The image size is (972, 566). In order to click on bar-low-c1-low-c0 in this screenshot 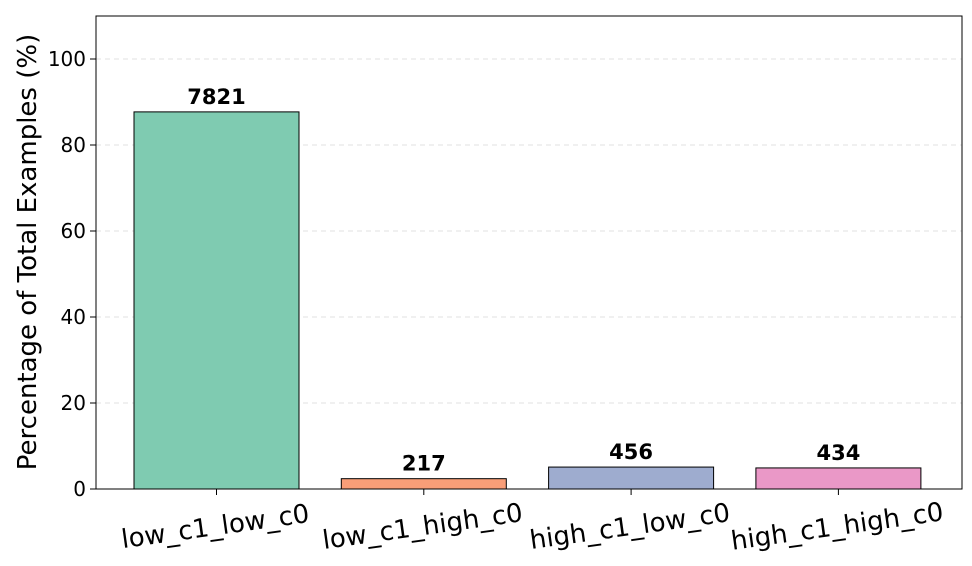, I will do `click(216, 300)`.